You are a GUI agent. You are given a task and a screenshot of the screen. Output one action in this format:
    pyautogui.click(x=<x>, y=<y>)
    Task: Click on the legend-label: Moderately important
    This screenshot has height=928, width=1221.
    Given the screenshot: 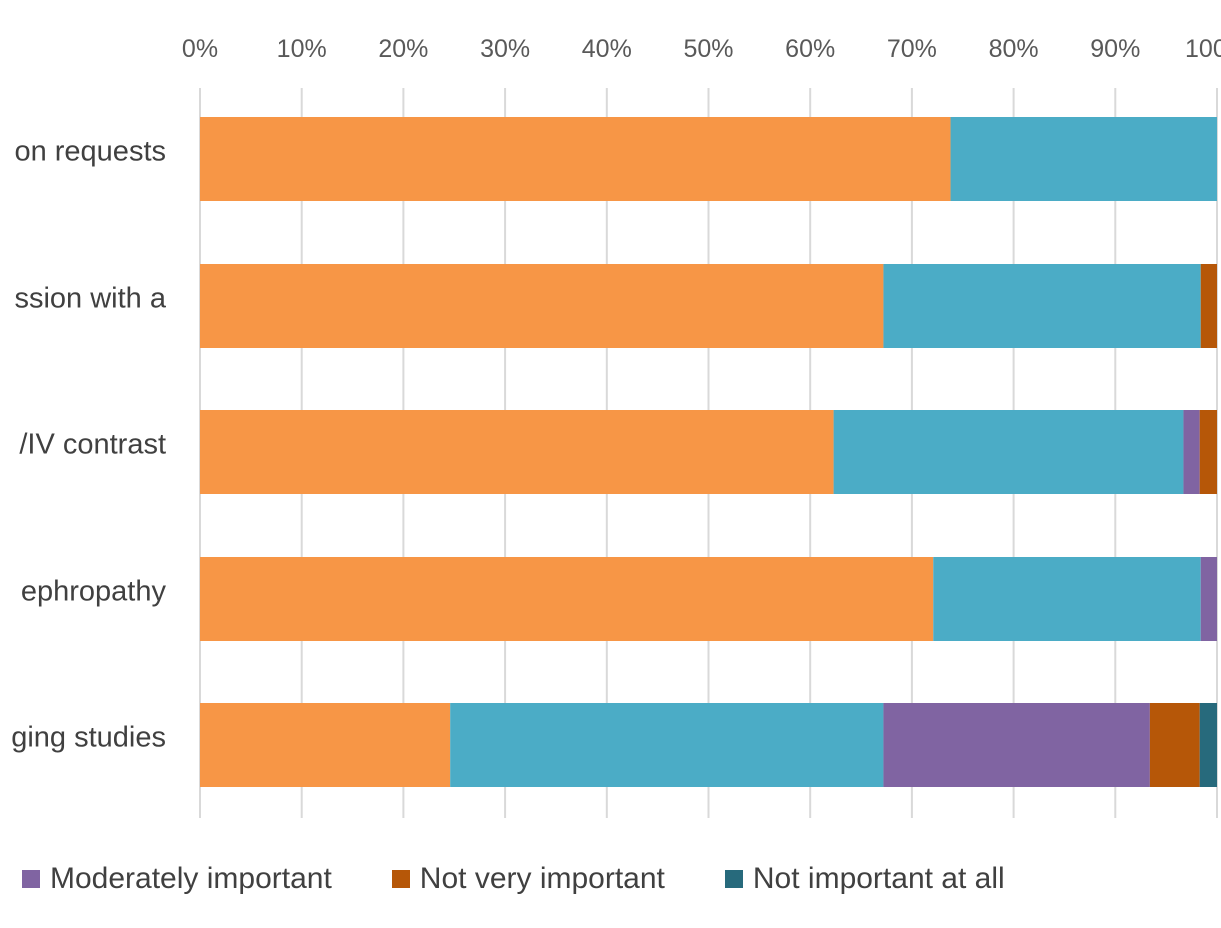 What is the action you would take?
    pyautogui.click(x=191, y=878)
    